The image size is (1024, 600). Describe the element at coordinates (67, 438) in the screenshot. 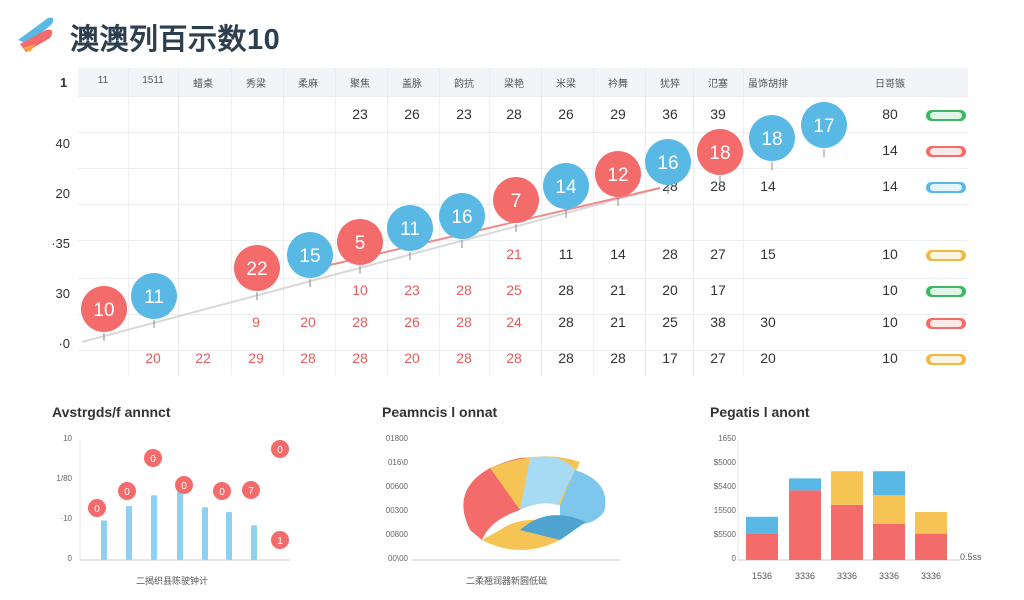

I see `panel-axis-label: 10` at that location.